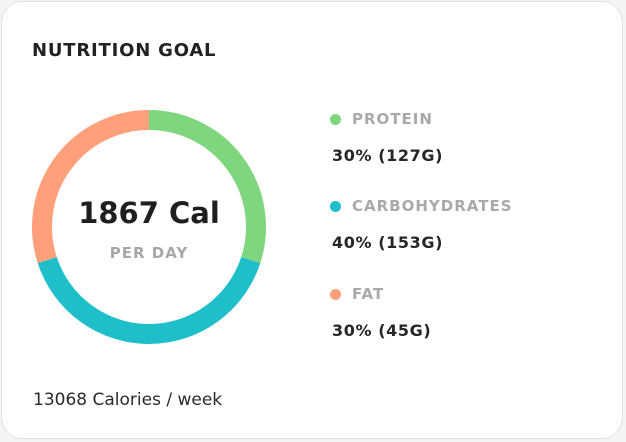  I want to click on donut-slice-protein, so click(207, 187).